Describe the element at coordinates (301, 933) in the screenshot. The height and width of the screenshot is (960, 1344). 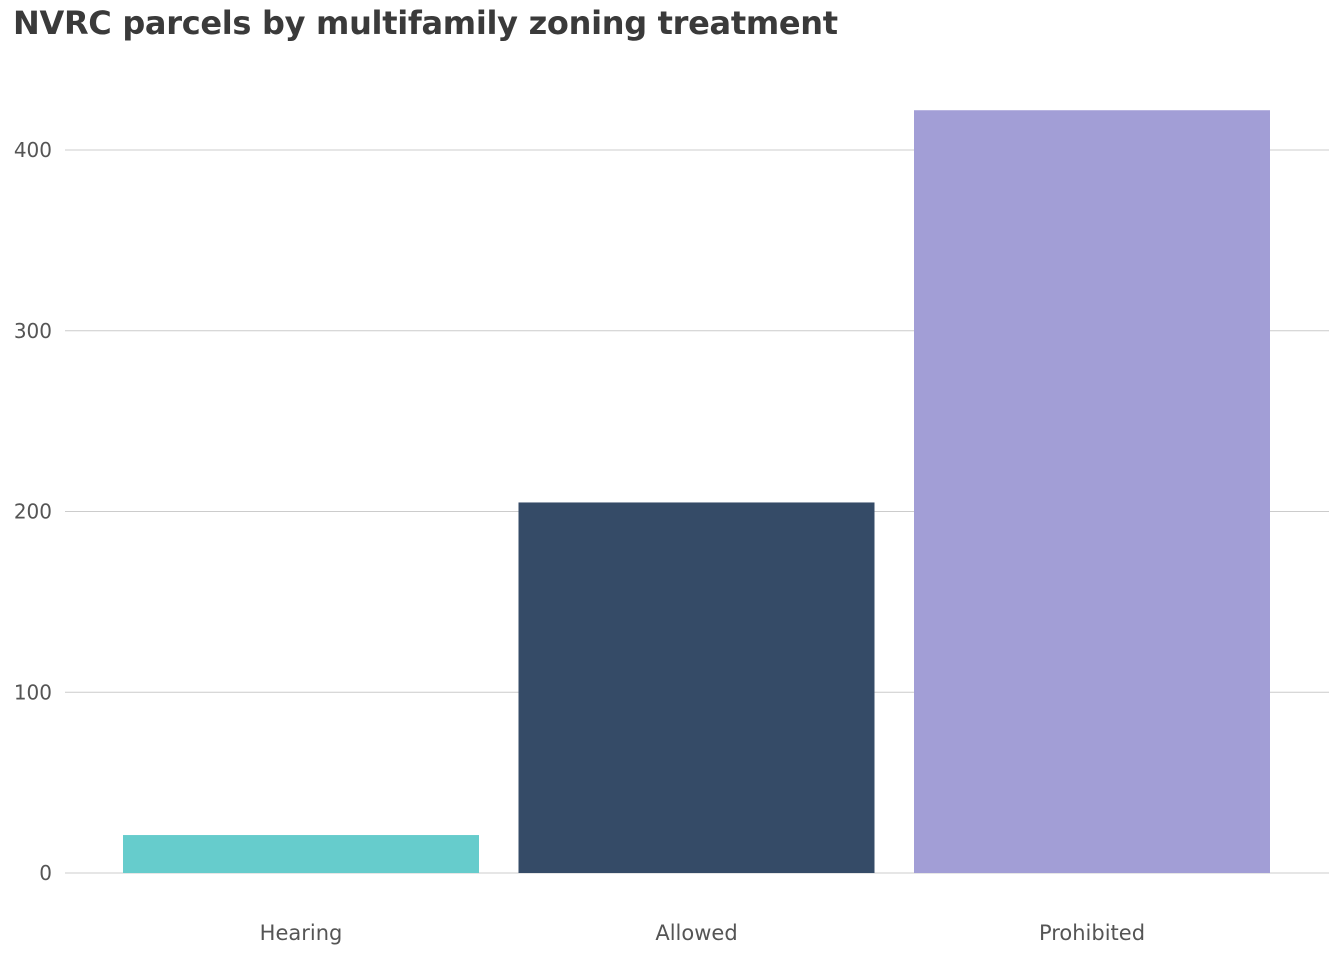
I see `x-tick-label-hearing: Hearing` at that location.